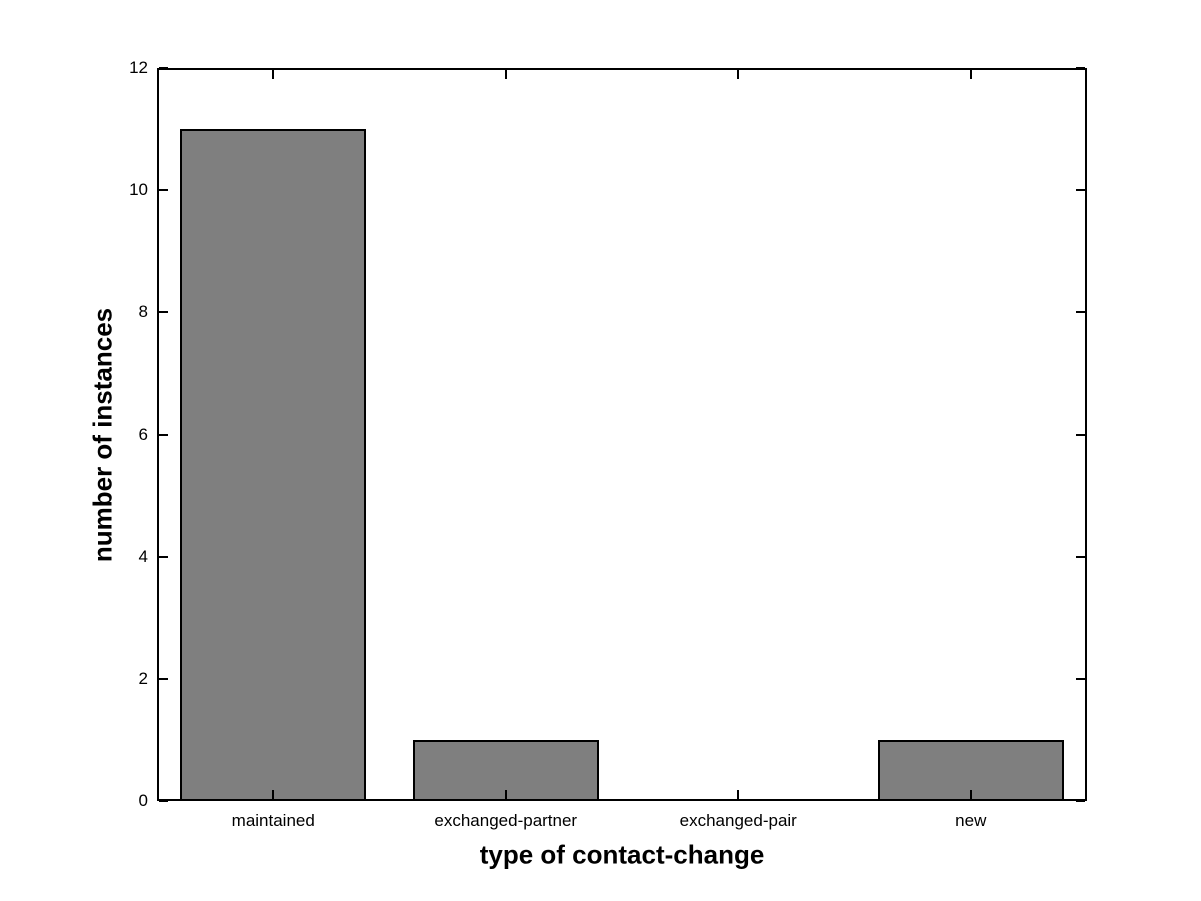 This screenshot has height=901, width=1201. Describe the element at coordinates (143, 312) in the screenshot. I see `y-tick-label: 8` at that location.